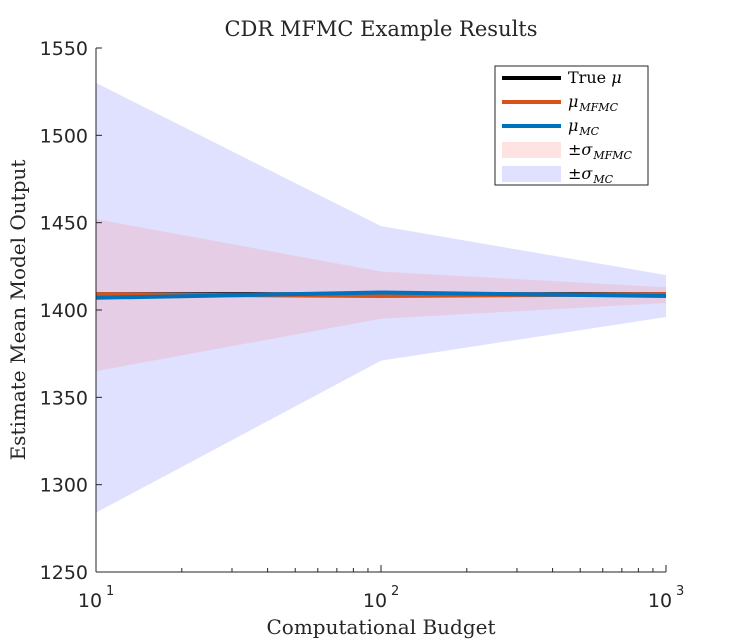 The width and height of the screenshot is (736, 644). I want to click on y-tick-label: 1300, so click(64, 486).